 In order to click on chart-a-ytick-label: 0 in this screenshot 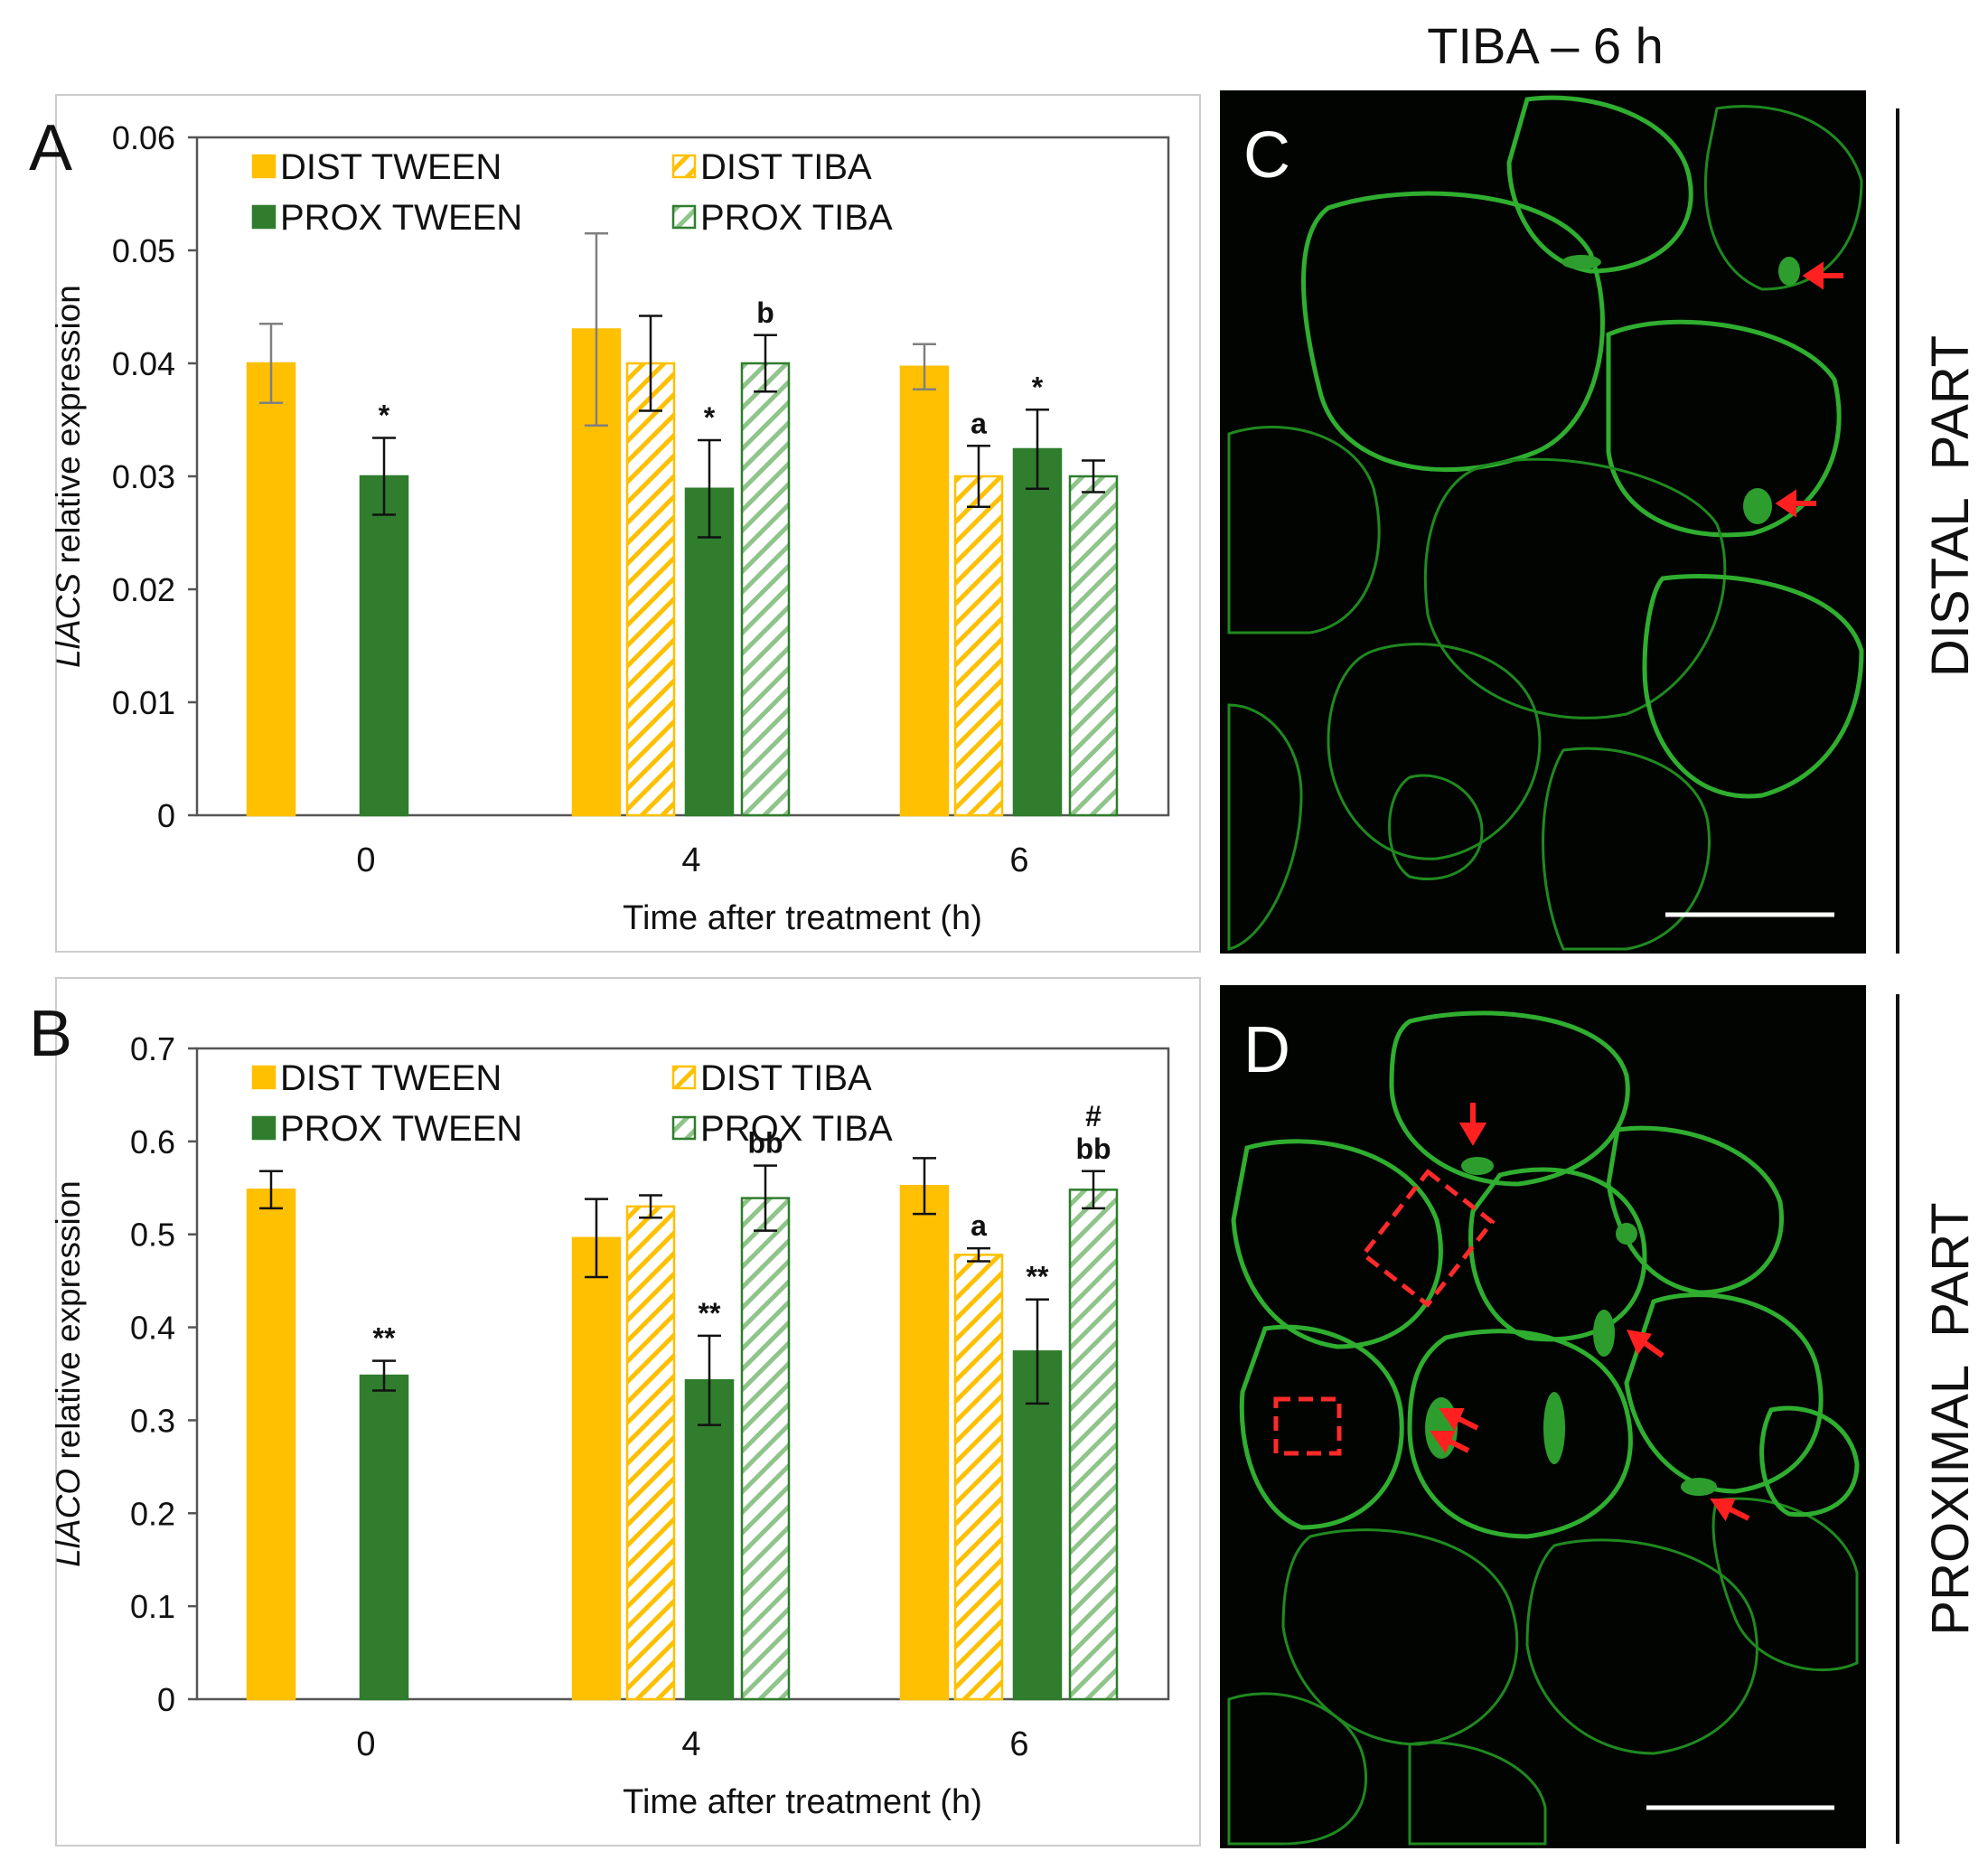, I will do `click(166, 815)`.